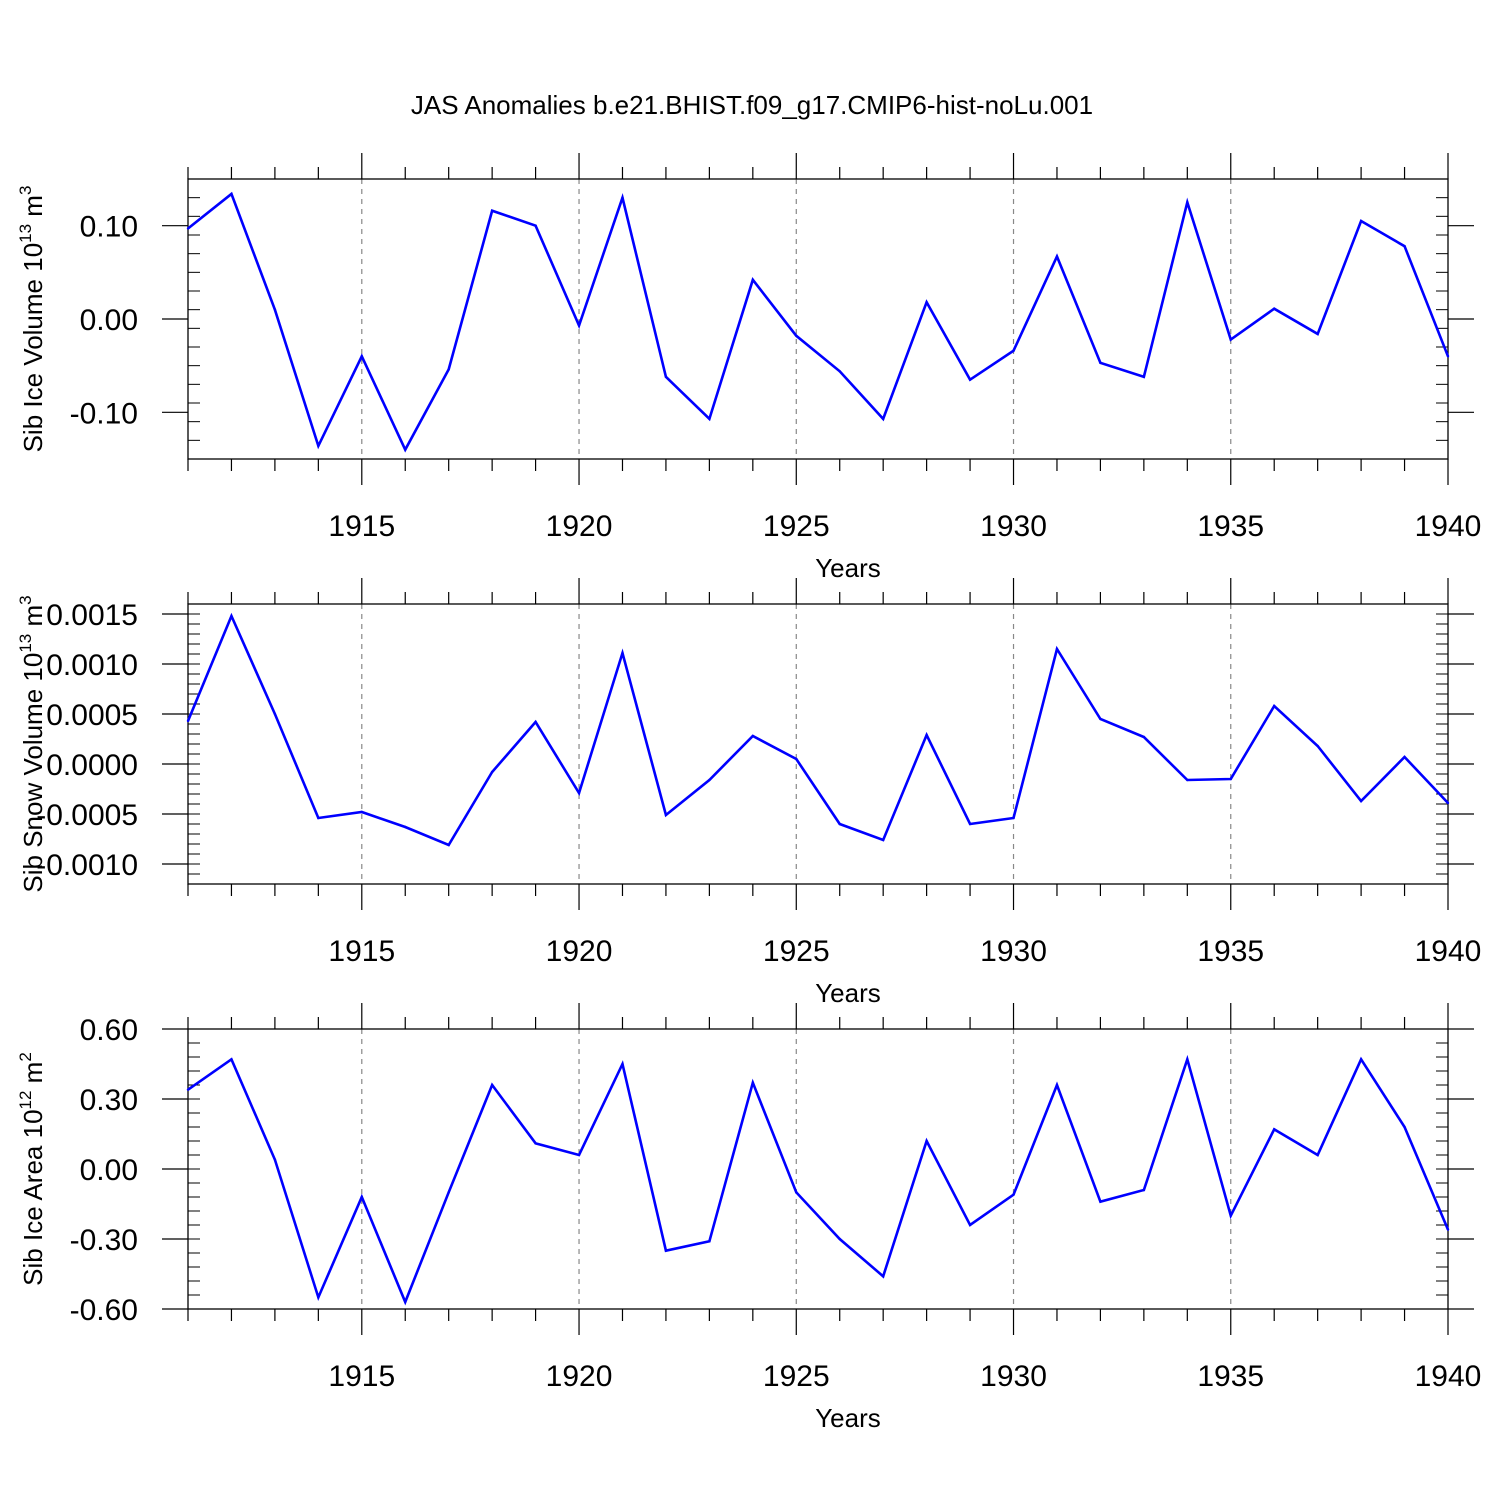 This screenshot has width=1500, height=1500. Describe the element at coordinates (92, 765) in the screenshot. I see `y-tick-label: 0.0000` at that location.